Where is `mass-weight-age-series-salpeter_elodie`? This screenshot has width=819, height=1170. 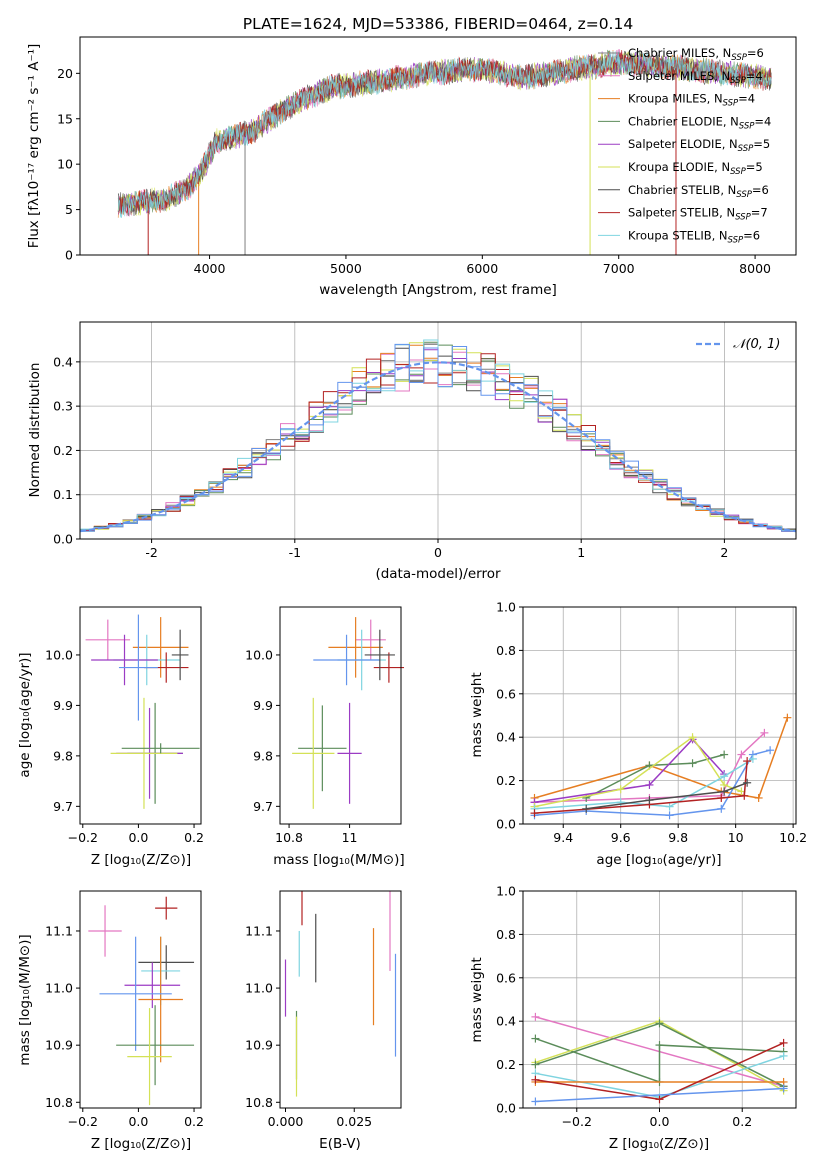
mass-weight-age-series-salpeter_elodie is located at coordinates (629, 771).